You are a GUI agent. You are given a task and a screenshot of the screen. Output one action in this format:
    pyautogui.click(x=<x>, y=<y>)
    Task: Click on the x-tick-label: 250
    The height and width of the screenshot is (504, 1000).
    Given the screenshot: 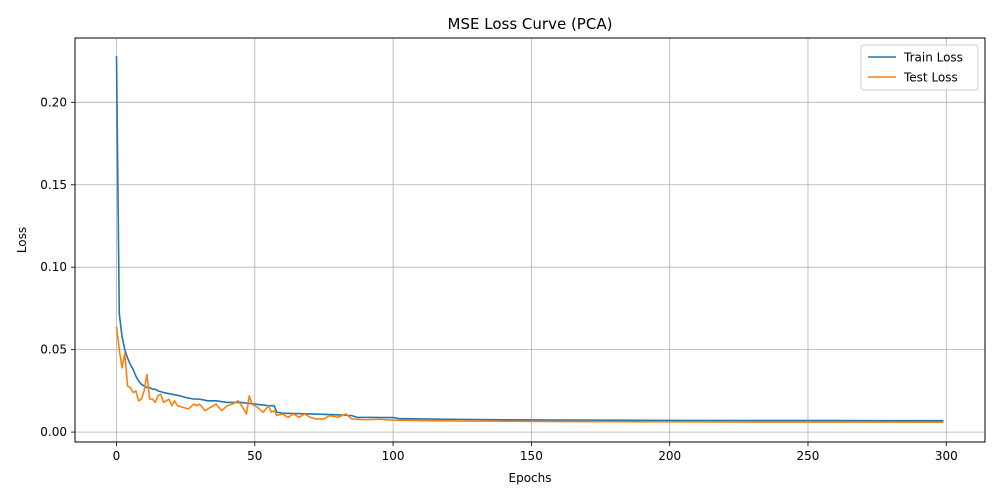 What is the action you would take?
    pyautogui.click(x=808, y=456)
    